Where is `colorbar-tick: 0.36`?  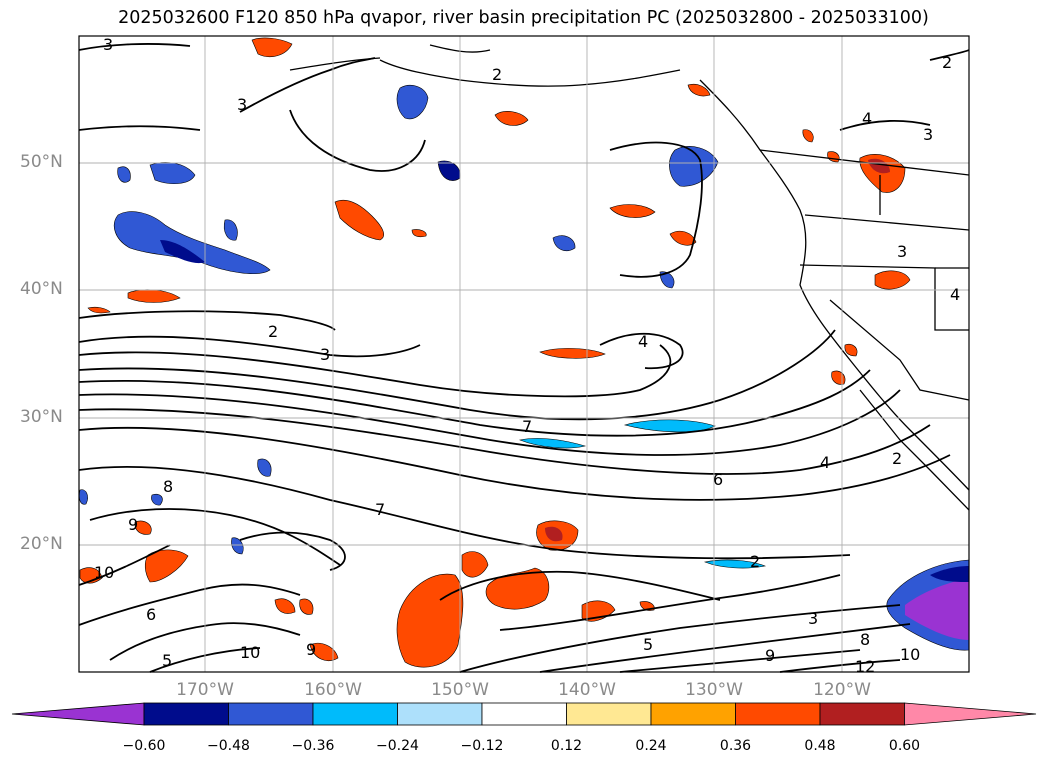 colorbar-tick: 0.36 is located at coordinates (735, 746).